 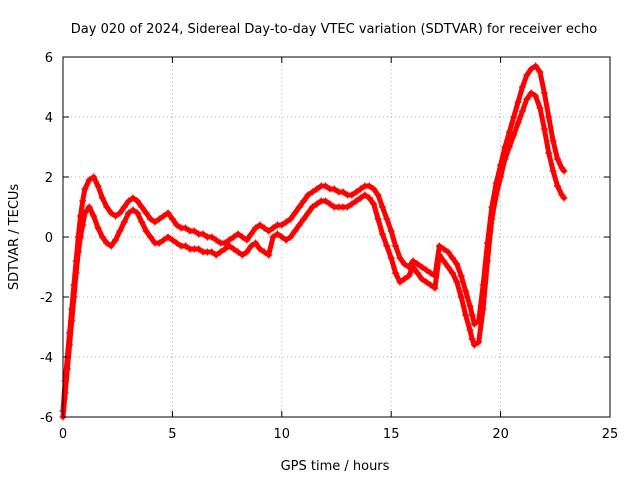 I want to click on y-tick-label: -2, so click(x=46, y=298).